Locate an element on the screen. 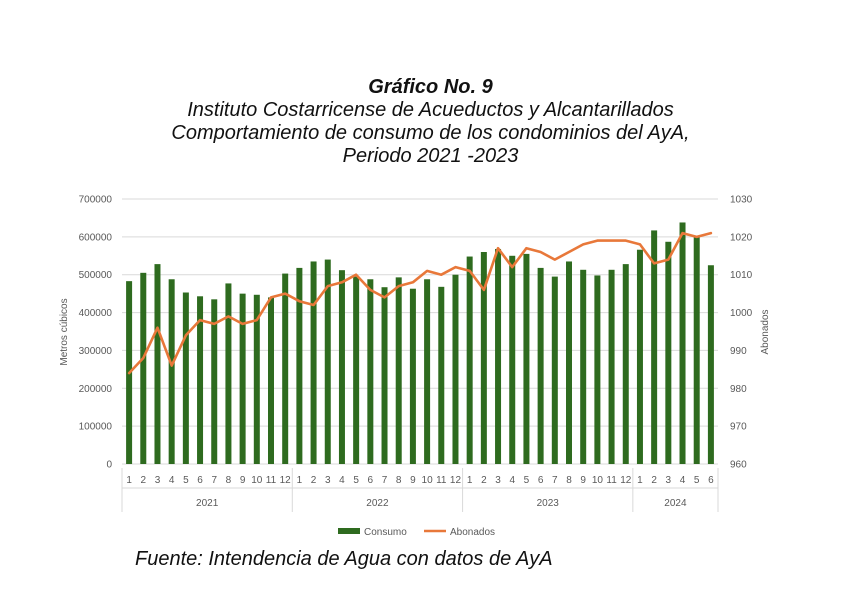  y-right-tick-label: 990 is located at coordinates (738, 351).